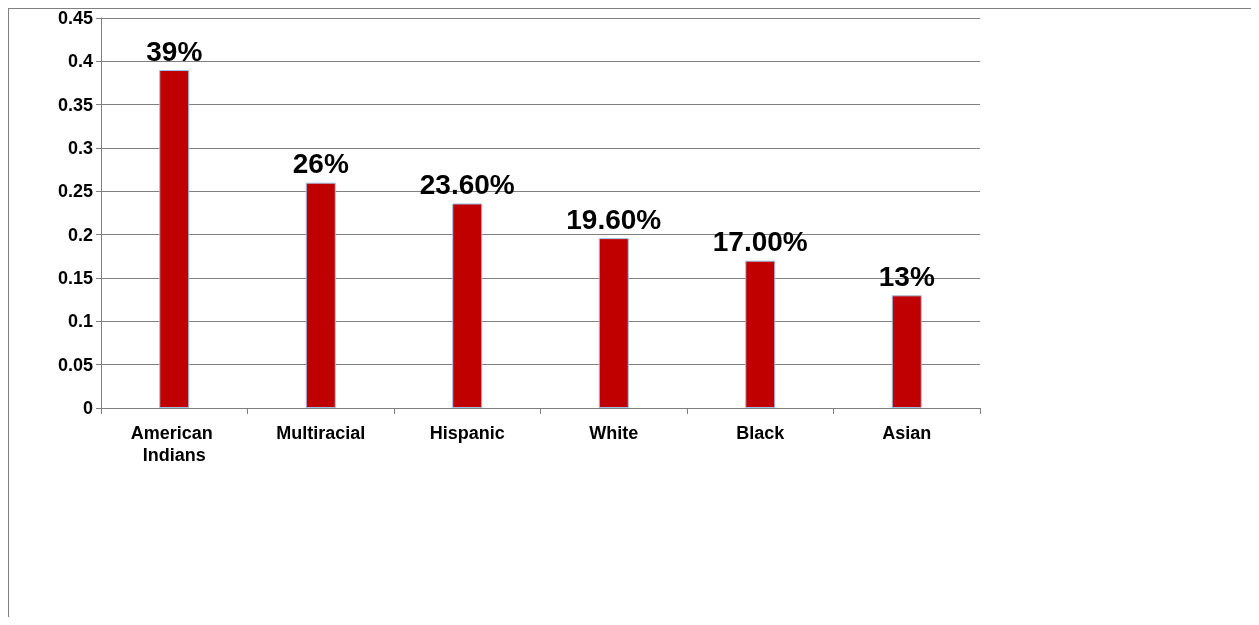 This screenshot has height=625, width=1259. What do you see at coordinates (75, 364) in the screenshot?
I see `y-tick-label: 0.05` at bounding box center [75, 364].